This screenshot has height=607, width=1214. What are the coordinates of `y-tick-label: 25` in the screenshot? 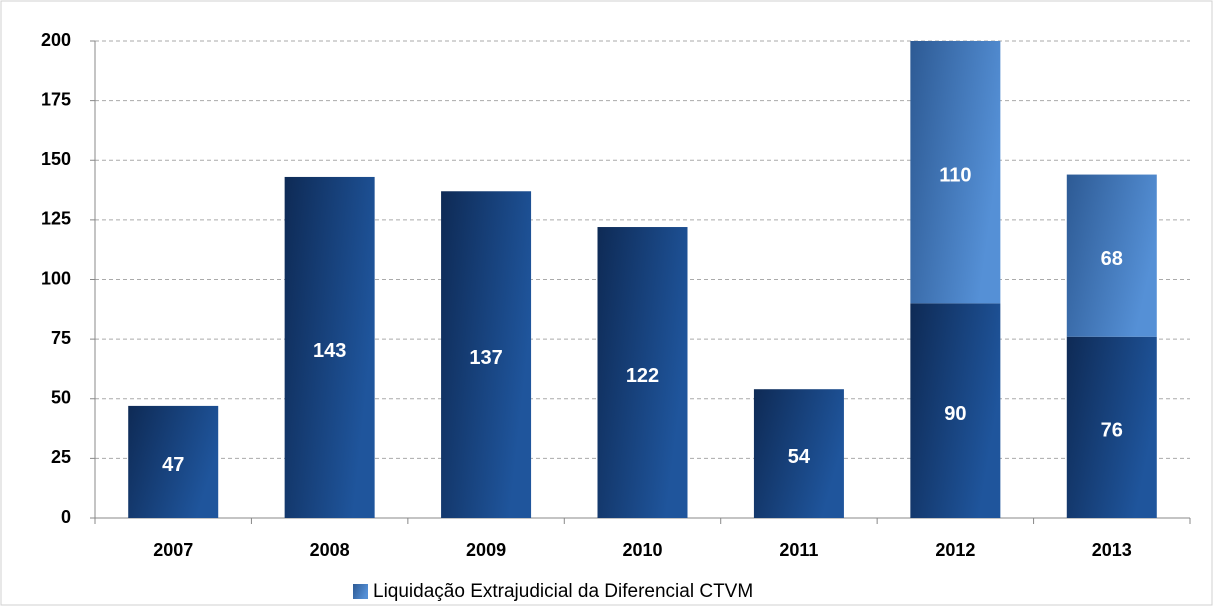 It's located at (61, 457).